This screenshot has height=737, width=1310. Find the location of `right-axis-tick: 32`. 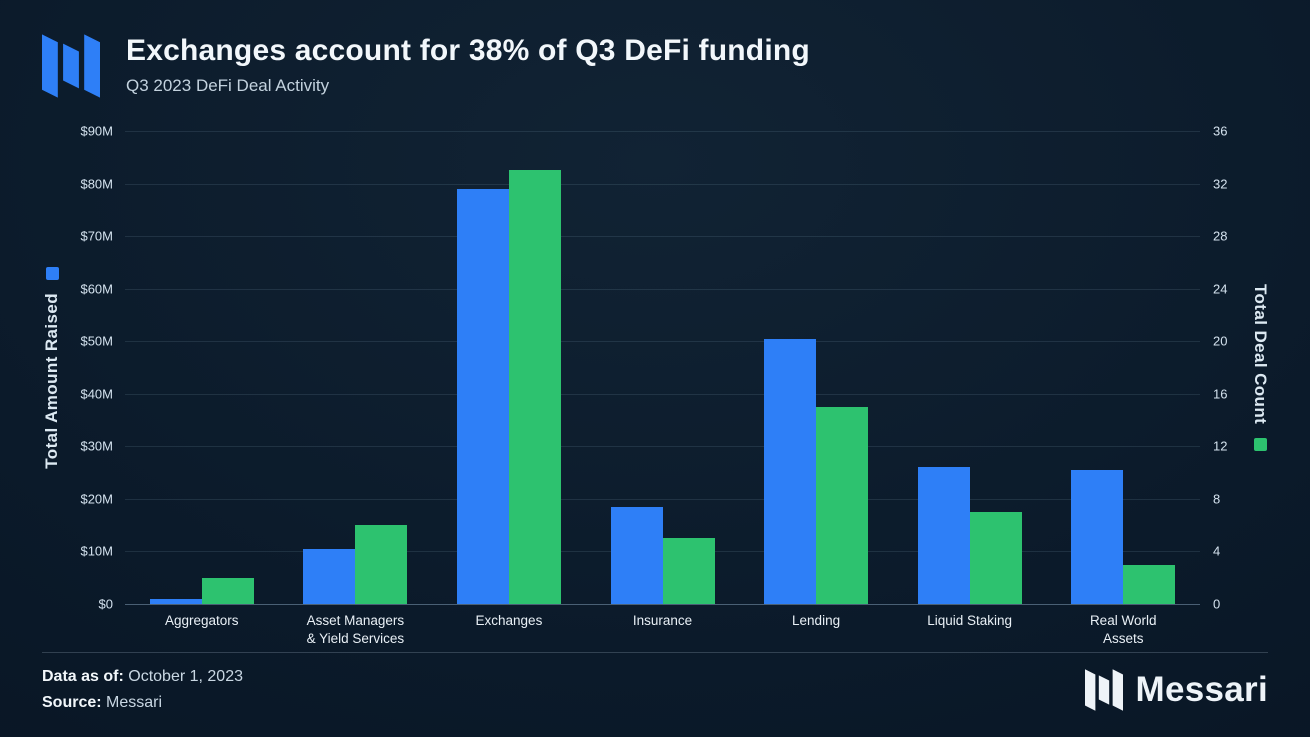

right-axis-tick: 32 is located at coordinates (1220, 184).